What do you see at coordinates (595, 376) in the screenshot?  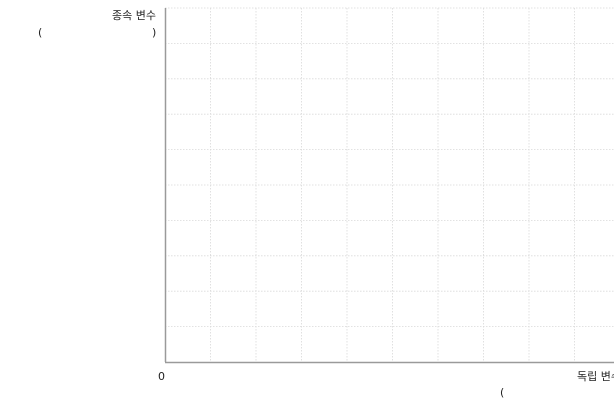 I see `x-axis-label: 독립 변수` at bounding box center [595, 376].